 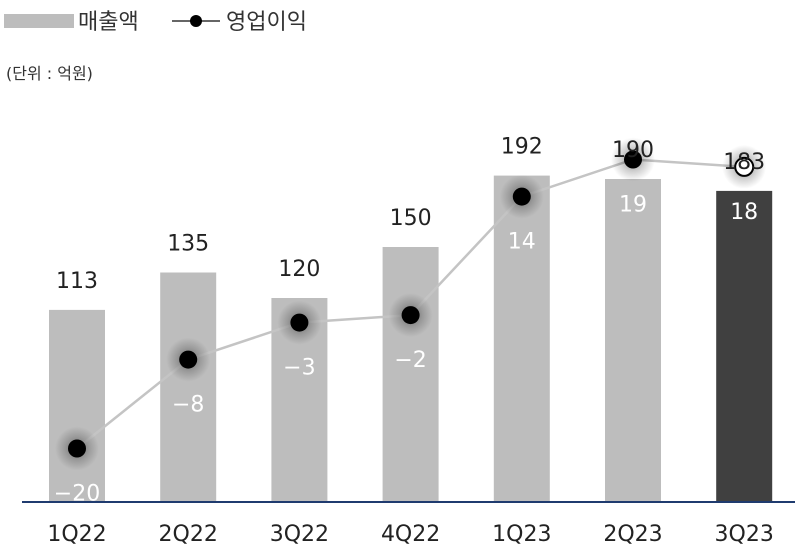 What do you see at coordinates (188, 534) in the screenshot?
I see `x-tick-label-2Q22: 2Q22` at bounding box center [188, 534].